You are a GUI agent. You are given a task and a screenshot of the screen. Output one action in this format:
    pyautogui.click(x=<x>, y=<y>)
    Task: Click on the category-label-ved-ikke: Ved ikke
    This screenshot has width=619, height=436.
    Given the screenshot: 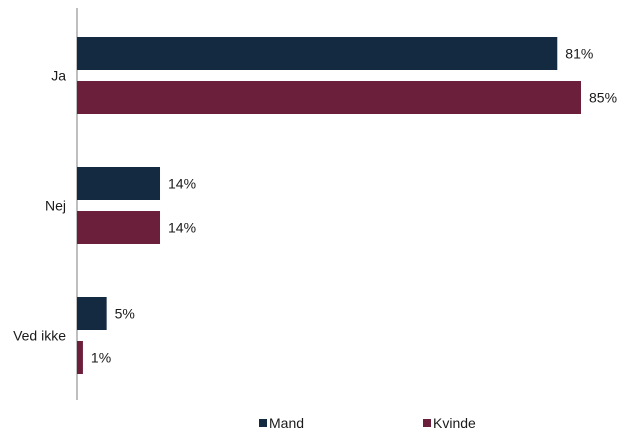 What is the action you would take?
    pyautogui.click(x=39, y=336)
    